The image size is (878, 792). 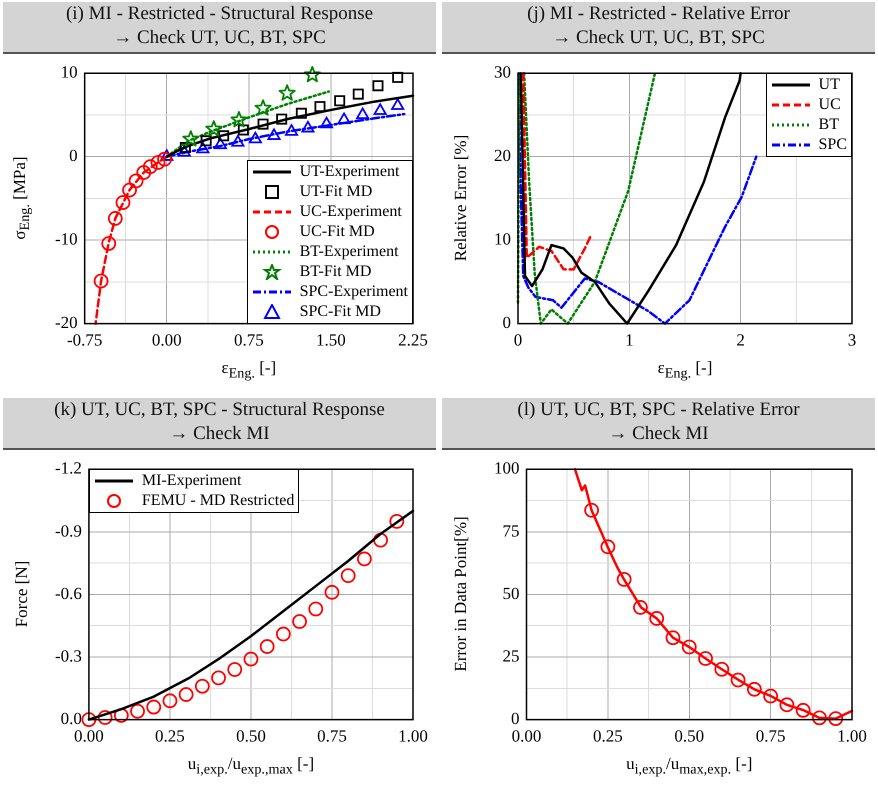 I want to click on y-axis-title: Force [N], so click(x=22, y=594).